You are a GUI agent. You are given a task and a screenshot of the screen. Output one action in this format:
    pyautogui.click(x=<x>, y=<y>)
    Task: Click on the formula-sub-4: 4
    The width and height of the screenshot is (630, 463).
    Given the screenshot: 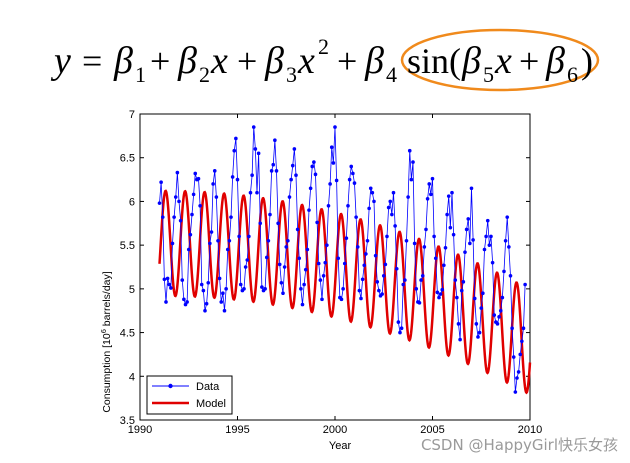 What is the action you would take?
    pyautogui.click(x=391, y=74)
    